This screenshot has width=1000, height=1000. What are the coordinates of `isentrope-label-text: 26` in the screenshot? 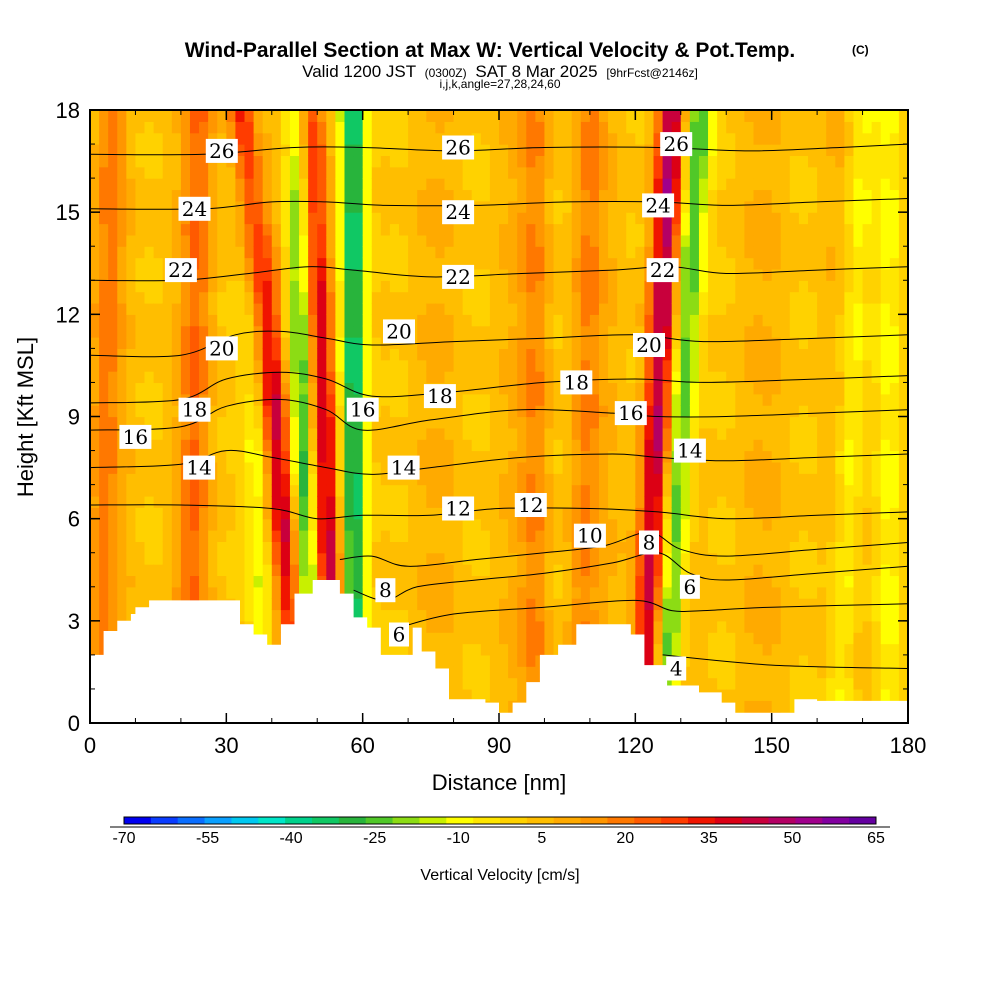 It's located at (221, 151).